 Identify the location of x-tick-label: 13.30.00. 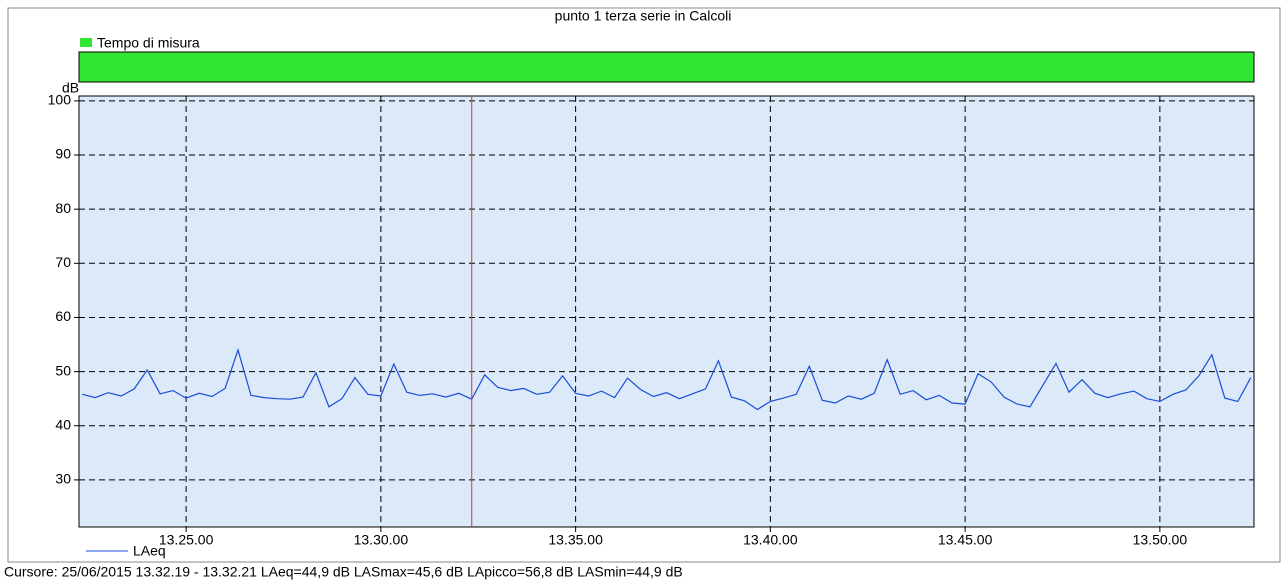
(381, 540).